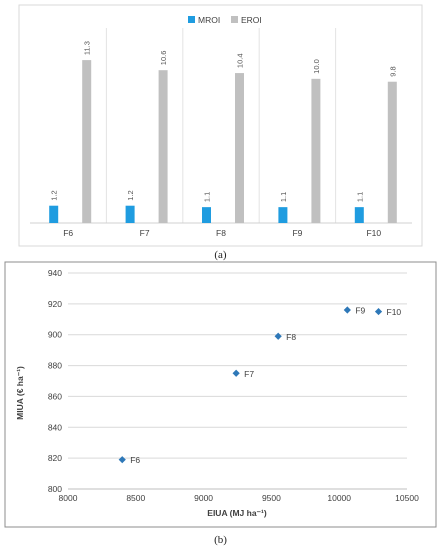  I want to click on bar-mroi-f9, so click(283, 215).